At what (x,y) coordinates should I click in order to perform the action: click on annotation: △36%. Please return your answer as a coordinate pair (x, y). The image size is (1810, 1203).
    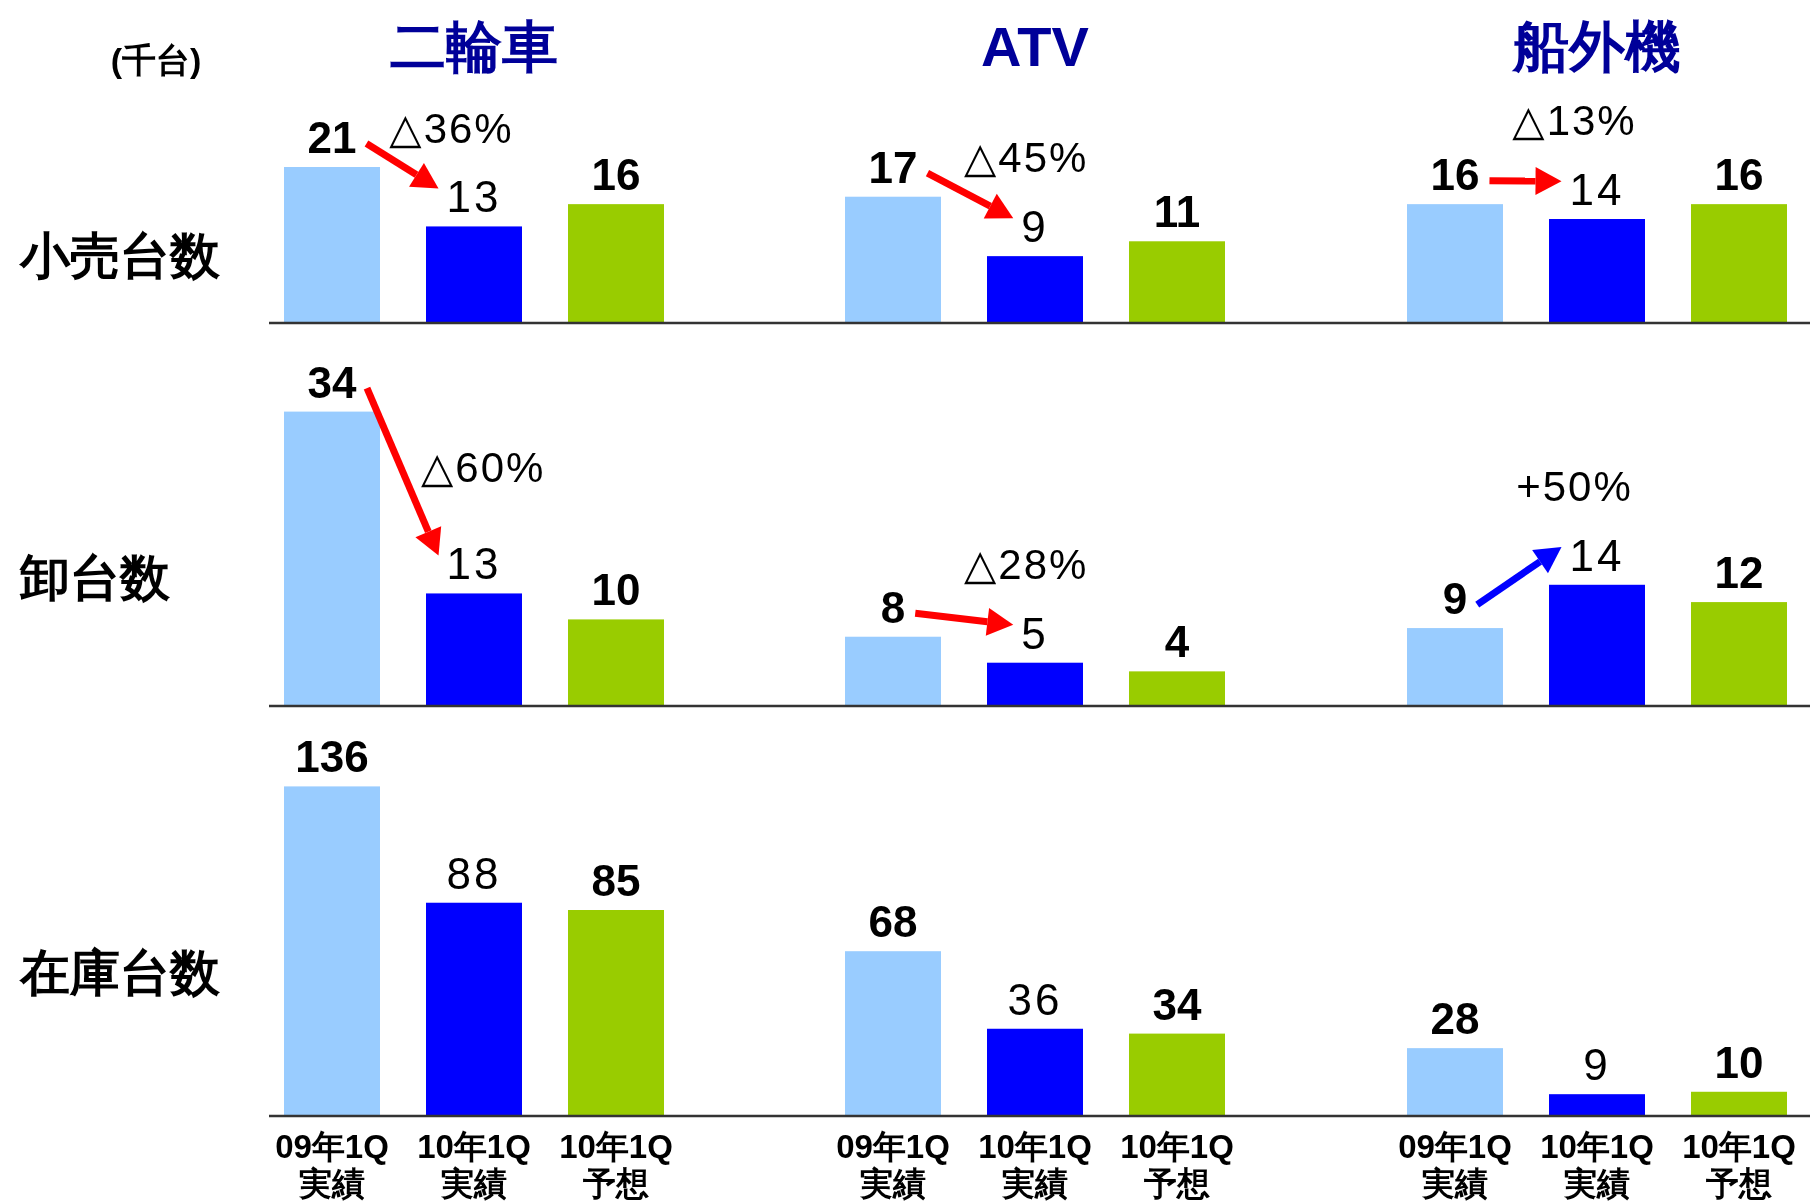
    Looking at the image, I should click on (451, 128).